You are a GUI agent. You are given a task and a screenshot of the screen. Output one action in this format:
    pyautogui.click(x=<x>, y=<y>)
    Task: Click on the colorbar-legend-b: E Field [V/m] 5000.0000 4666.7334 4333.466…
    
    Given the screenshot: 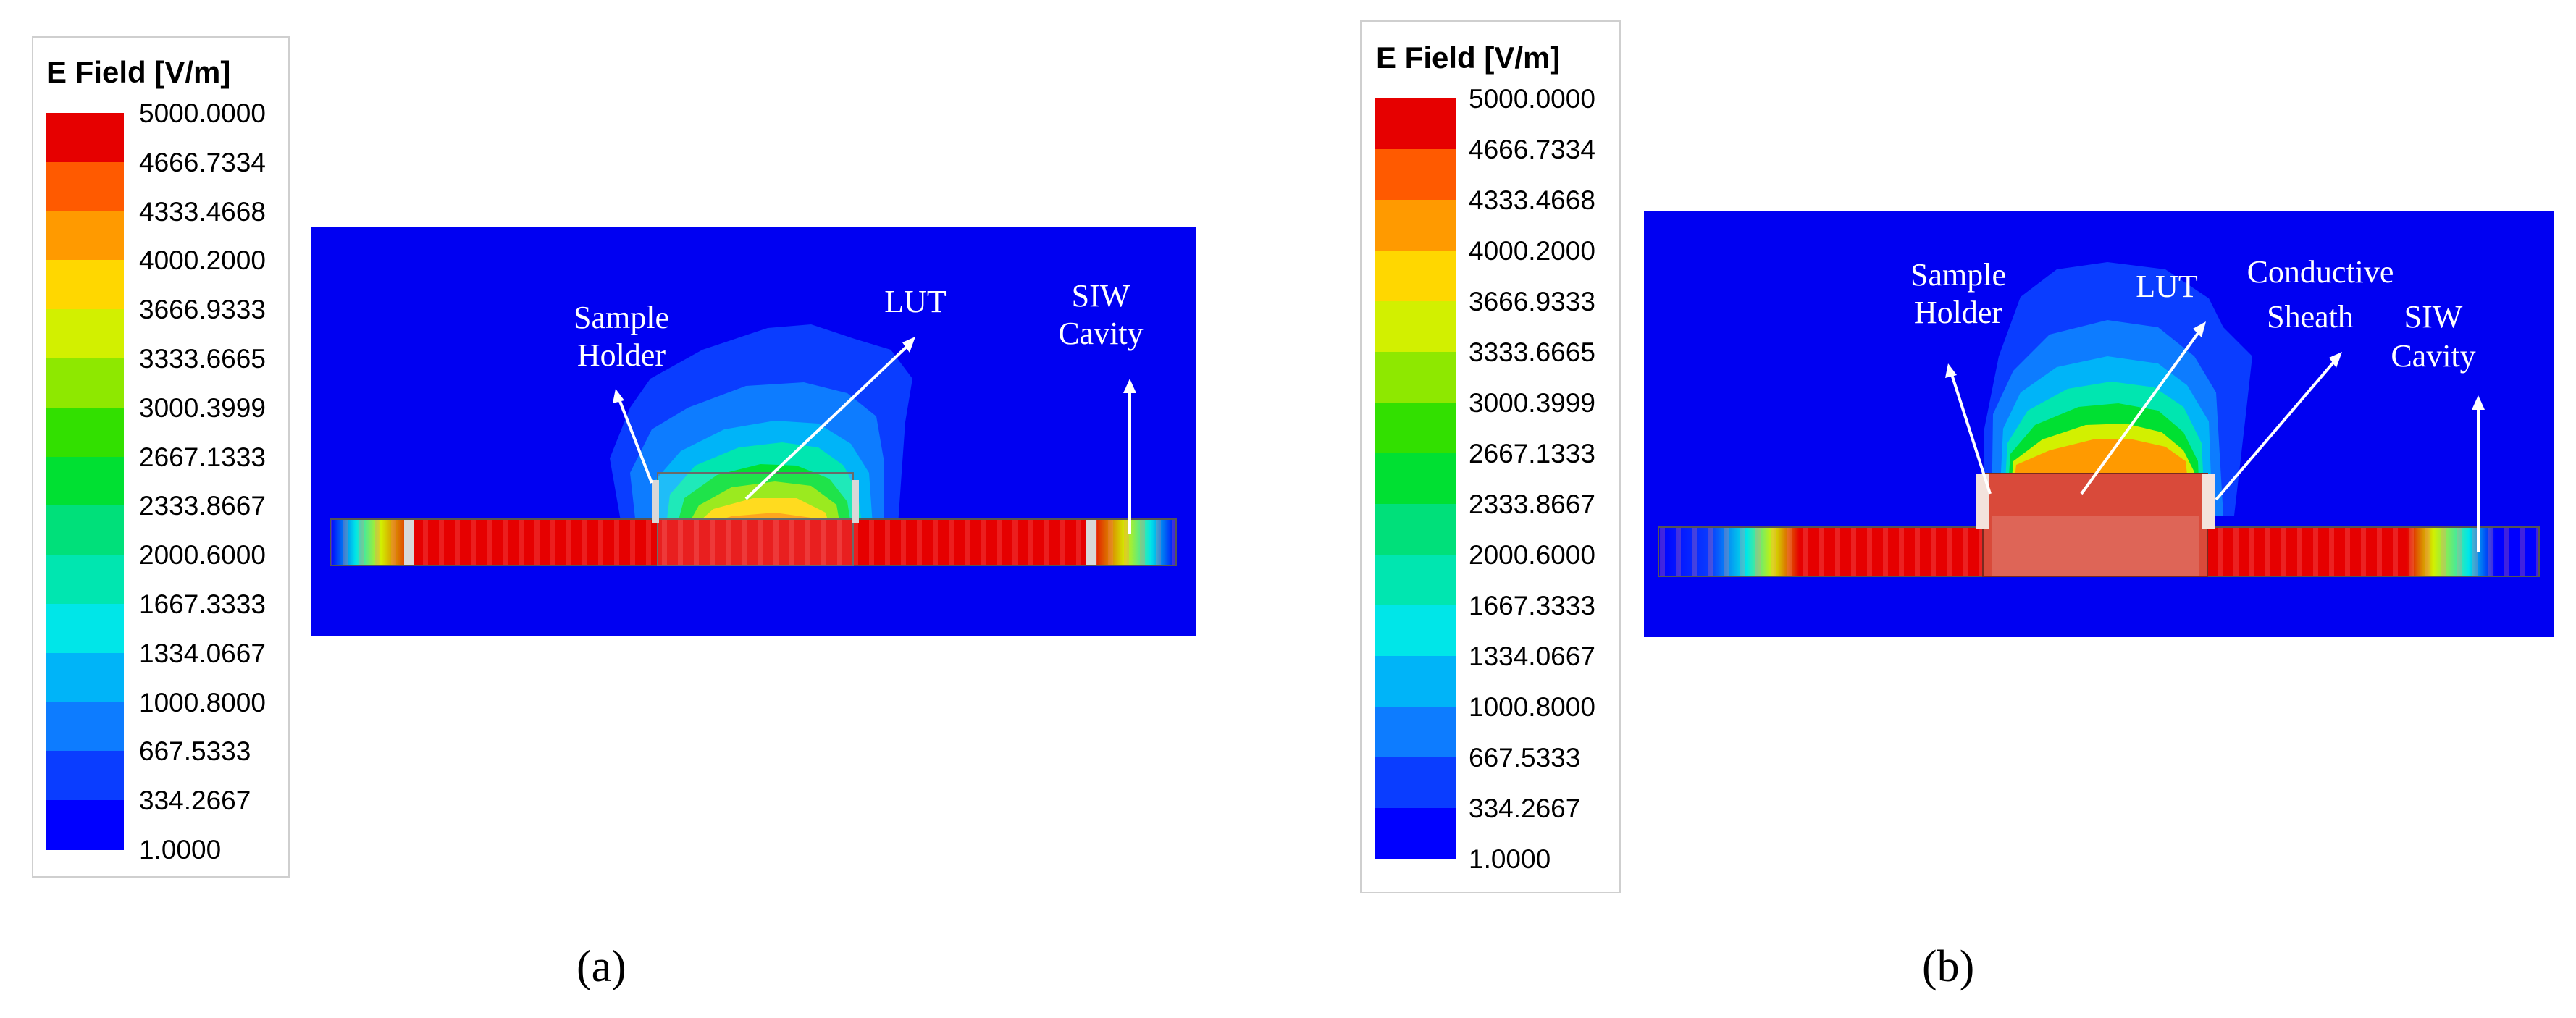 What is the action you would take?
    pyautogui.click(x=1490, y=456)
    